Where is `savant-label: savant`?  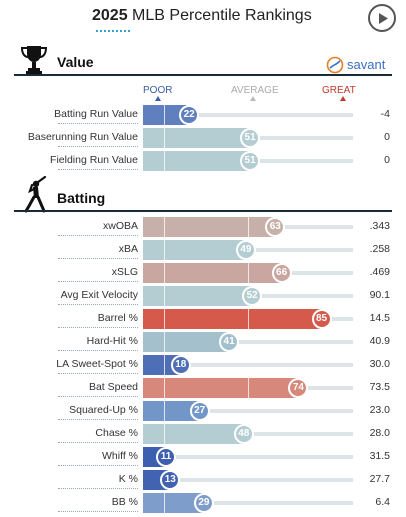 savant-label: savant is located at coordinates (366, 64).